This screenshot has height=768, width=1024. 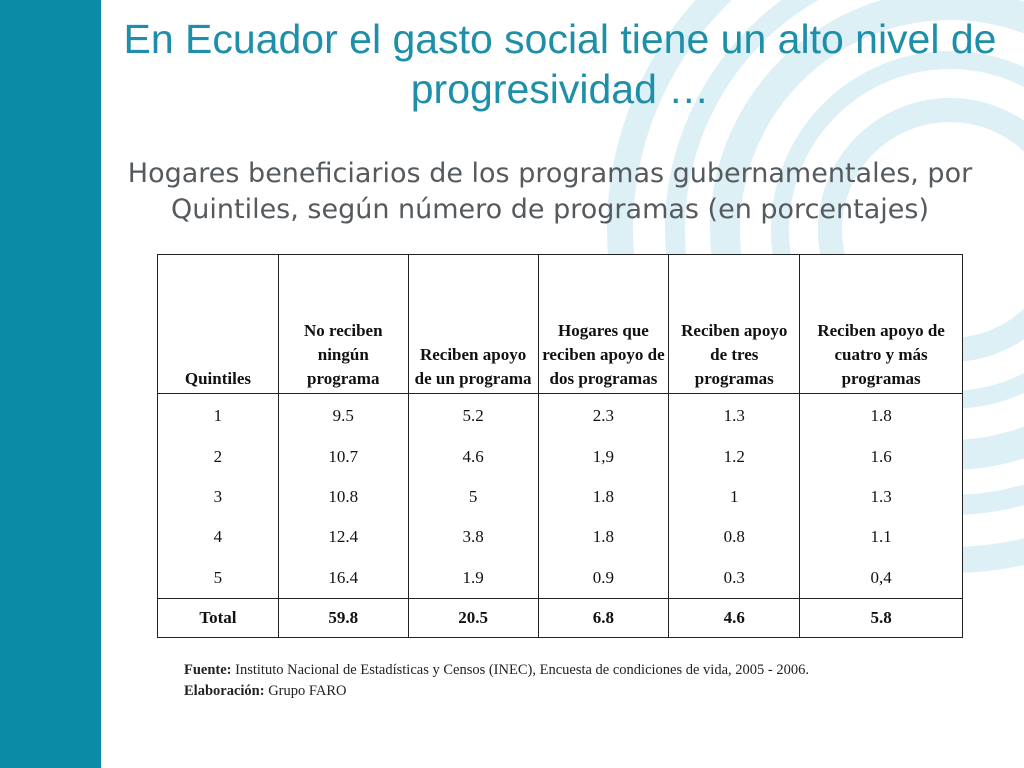 What do you see at coordinates (307, 691) in the screenshot?
I see `elaboration-text: Grupo FARO` at bounding box center [307, 691].